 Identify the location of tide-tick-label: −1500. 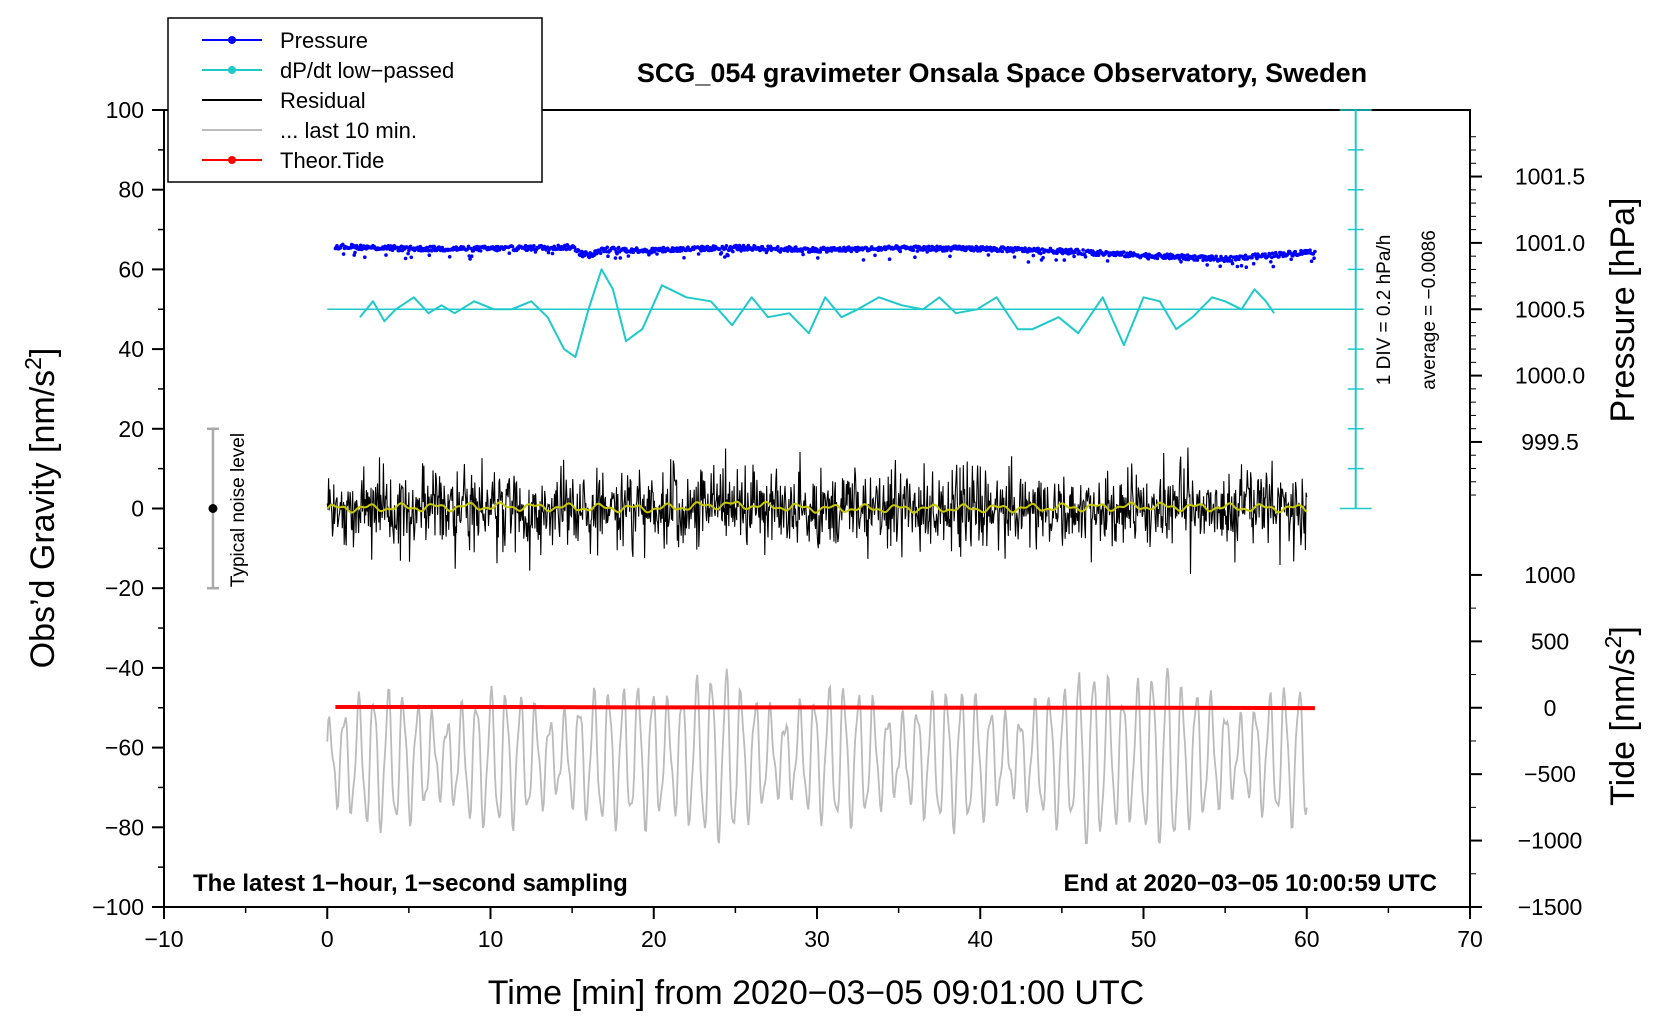
(1550, 907).